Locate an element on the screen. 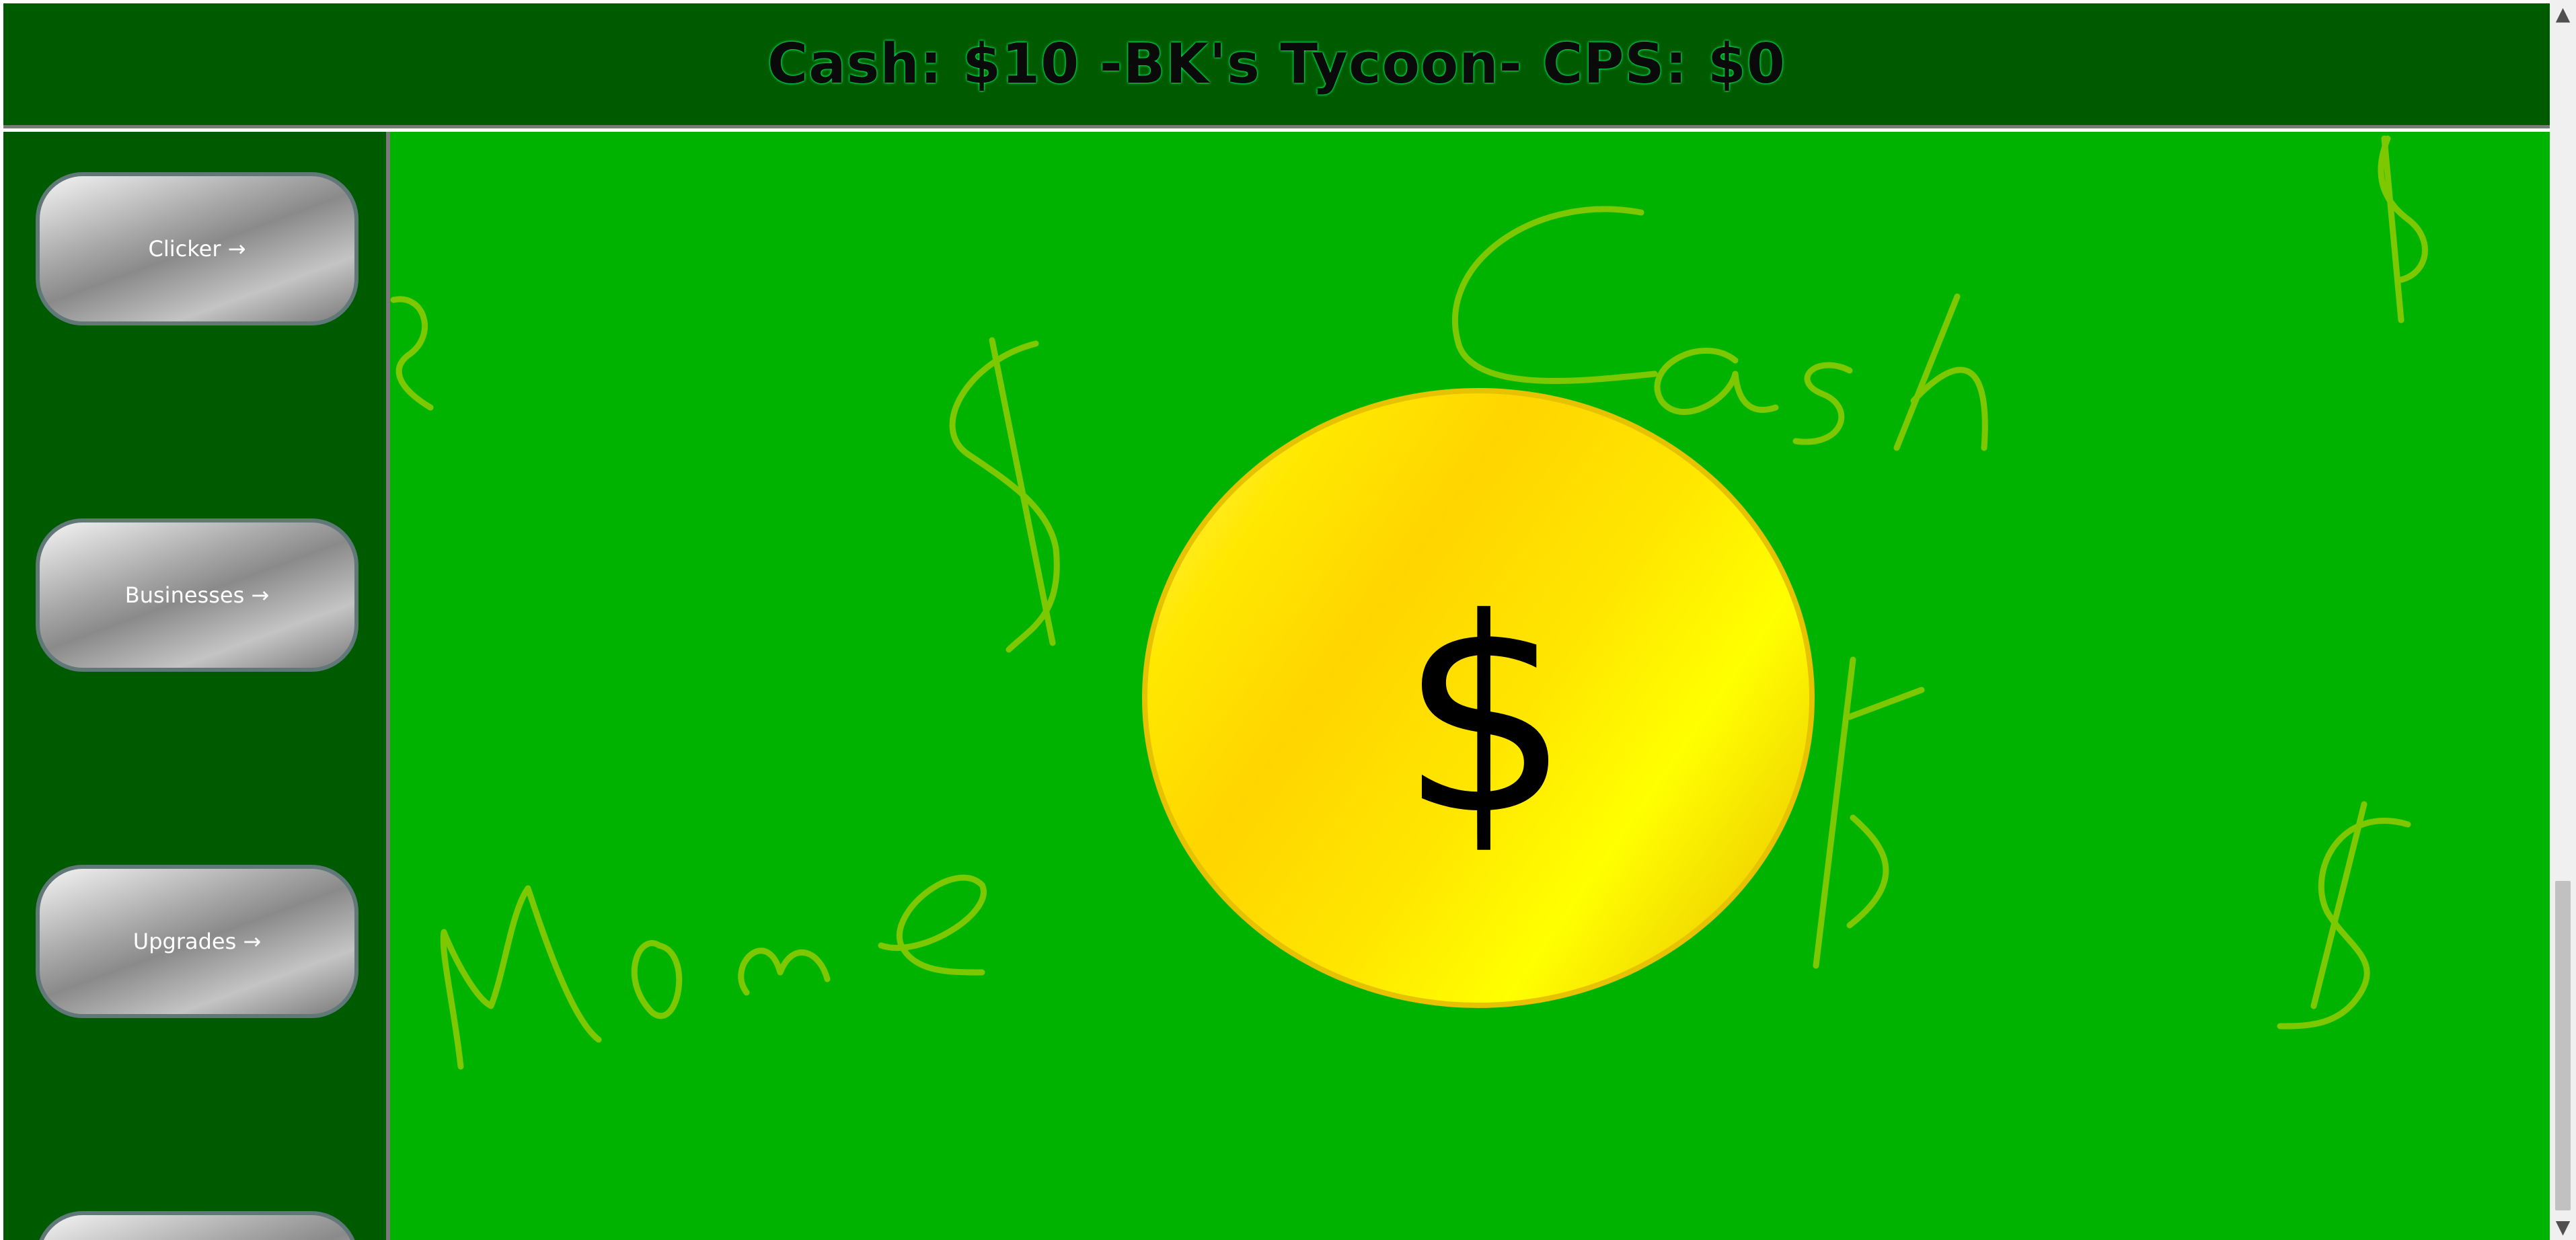 This screenshot has width=2576, height=1240. doodle-cash-c is located at coordinates (1555, 295).